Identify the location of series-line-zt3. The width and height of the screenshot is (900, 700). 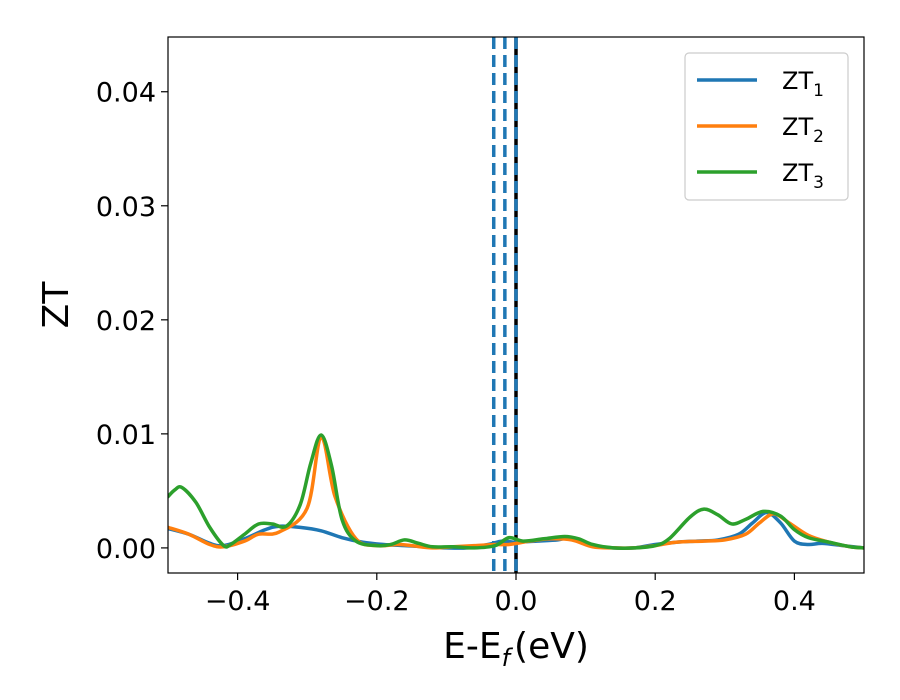
(516, 492).